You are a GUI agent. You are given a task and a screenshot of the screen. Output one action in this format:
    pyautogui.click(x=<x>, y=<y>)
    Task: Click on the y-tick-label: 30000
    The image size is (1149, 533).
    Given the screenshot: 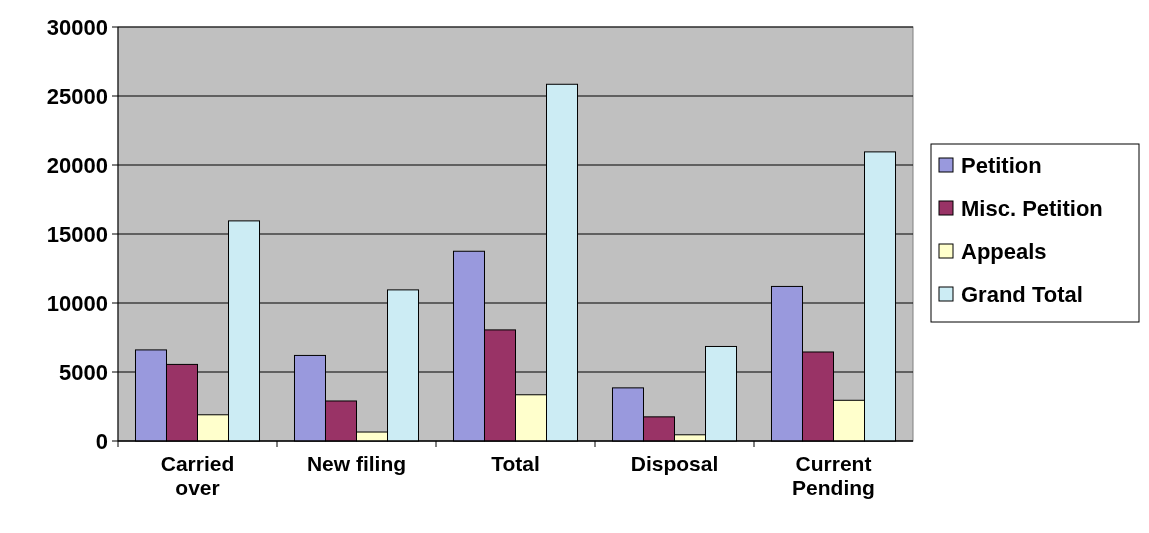 What is the action you would take?
    pyautogui.click(x=77, y=27)
    